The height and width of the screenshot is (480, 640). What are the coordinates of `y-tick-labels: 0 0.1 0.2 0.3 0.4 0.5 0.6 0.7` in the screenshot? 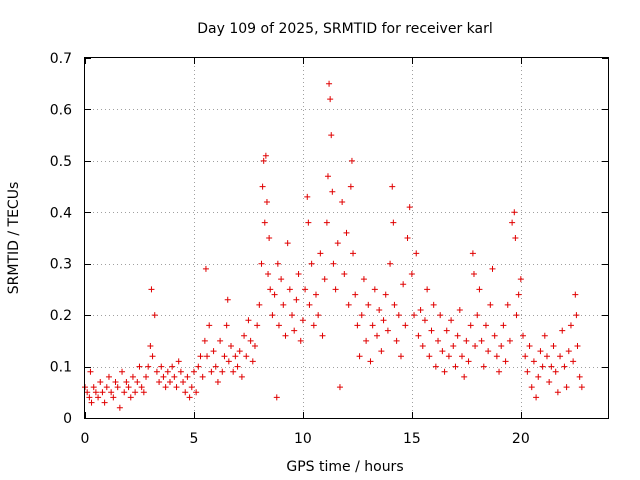 It's located at (61, 239).